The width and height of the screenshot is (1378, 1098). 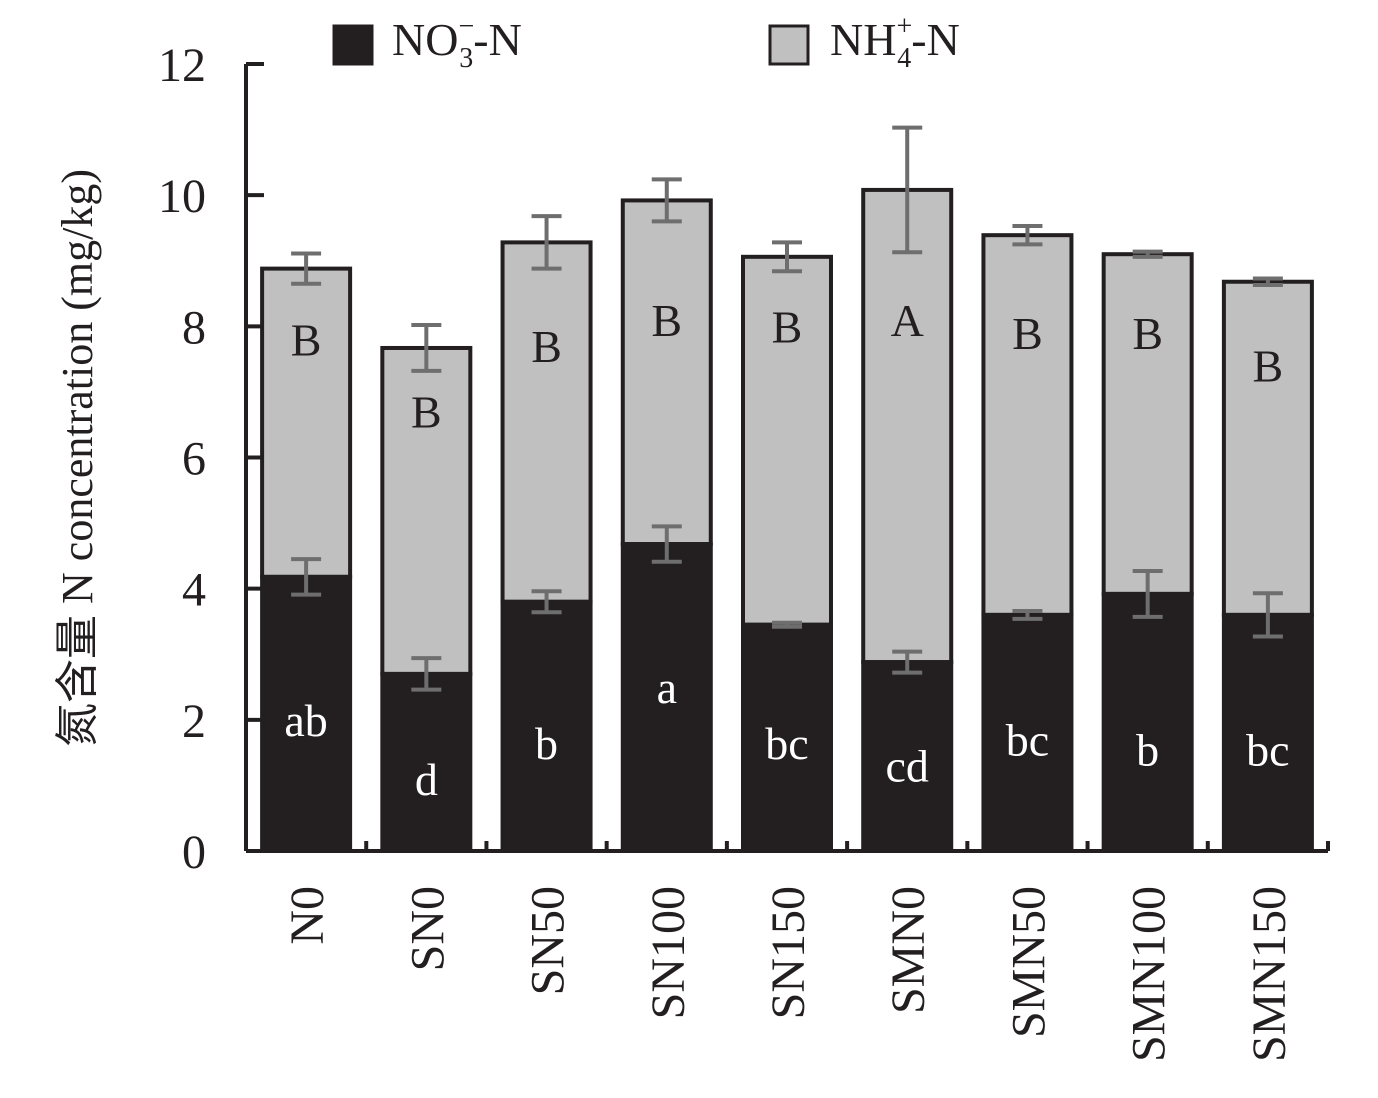 I want to click on legend-label: NH+ 4-N, so click(x=895, y=42).